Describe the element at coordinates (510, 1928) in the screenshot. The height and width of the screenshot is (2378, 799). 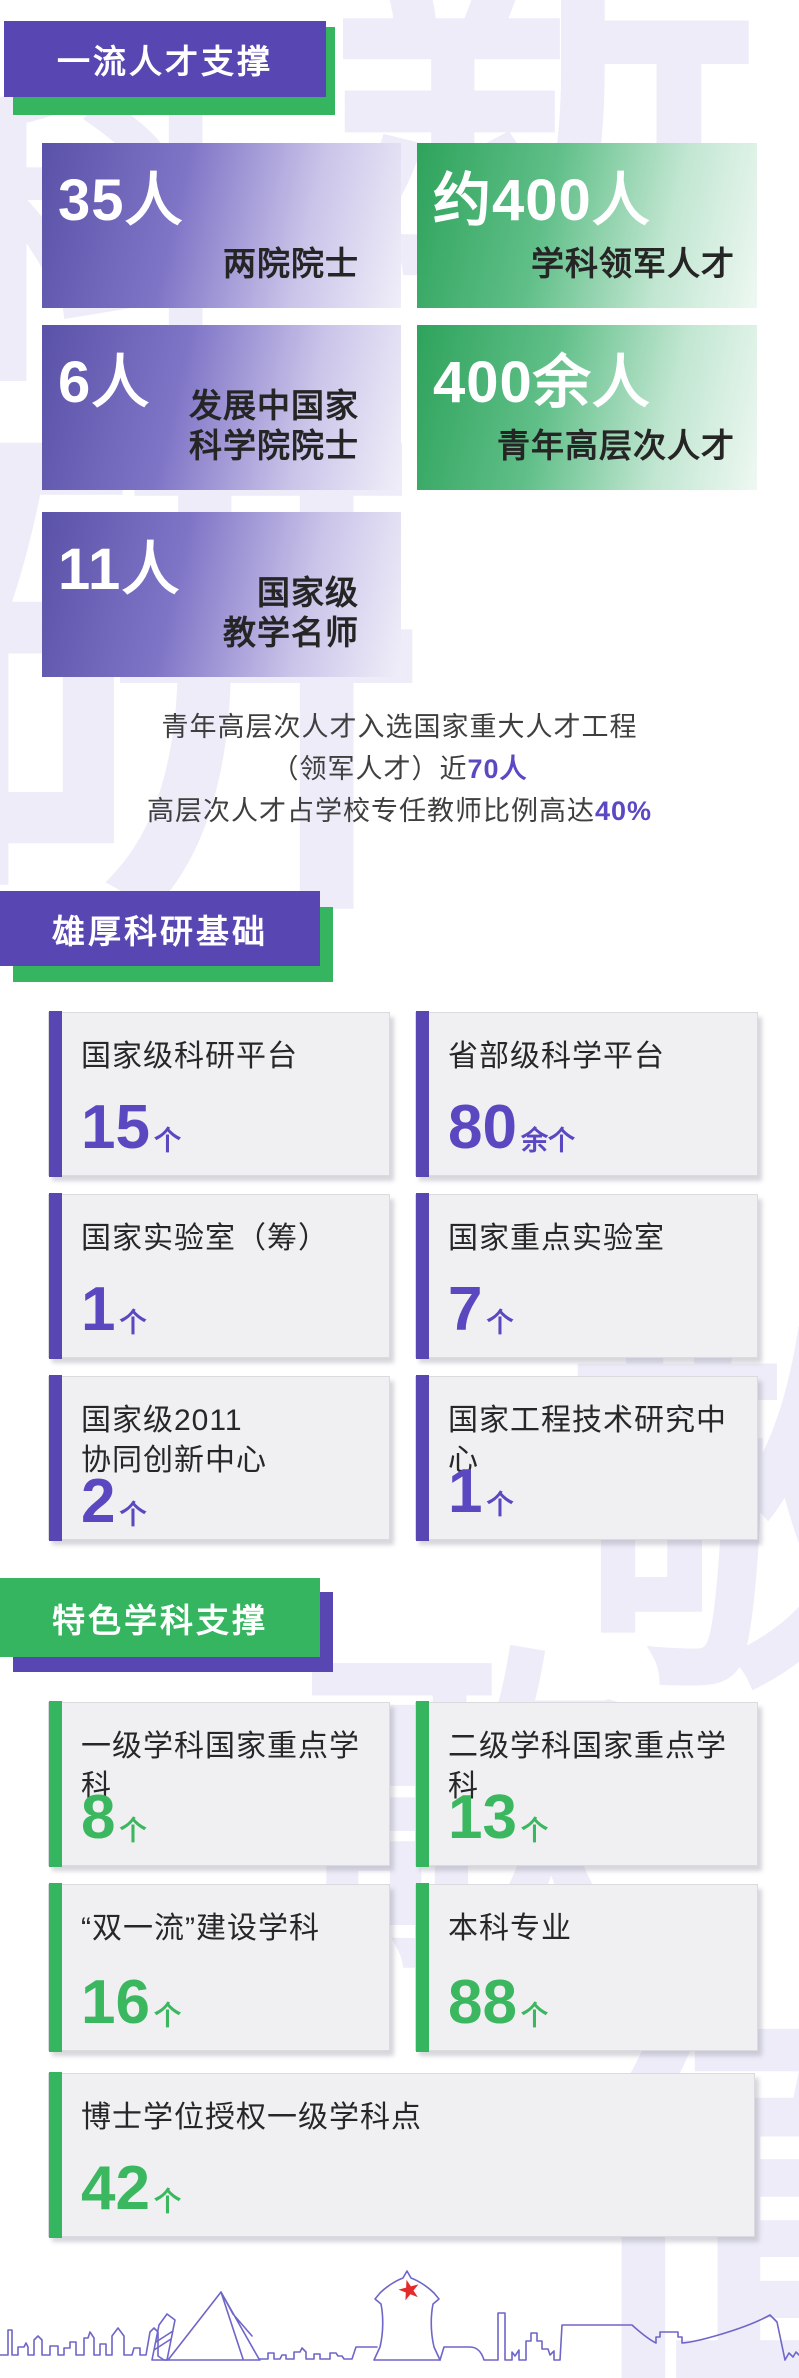
I see `card-title: 本科专业` at that location.